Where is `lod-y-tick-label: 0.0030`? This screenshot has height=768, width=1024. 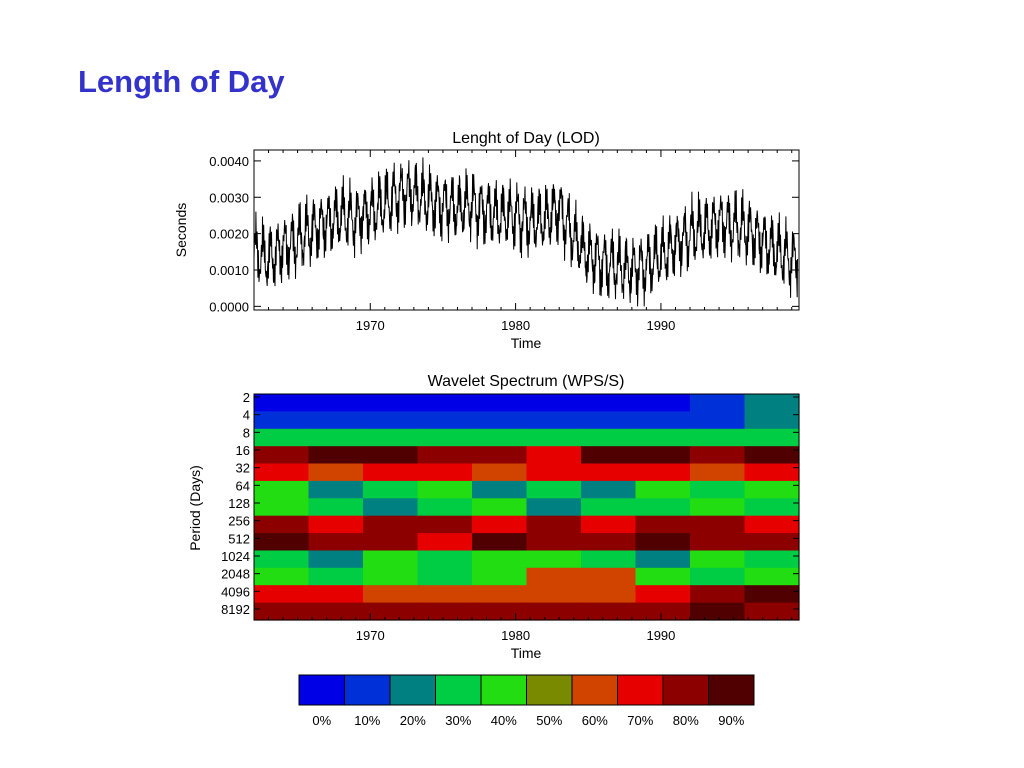 lod-y-tick-label: 0.0030 is located at coordinates (229, 197).